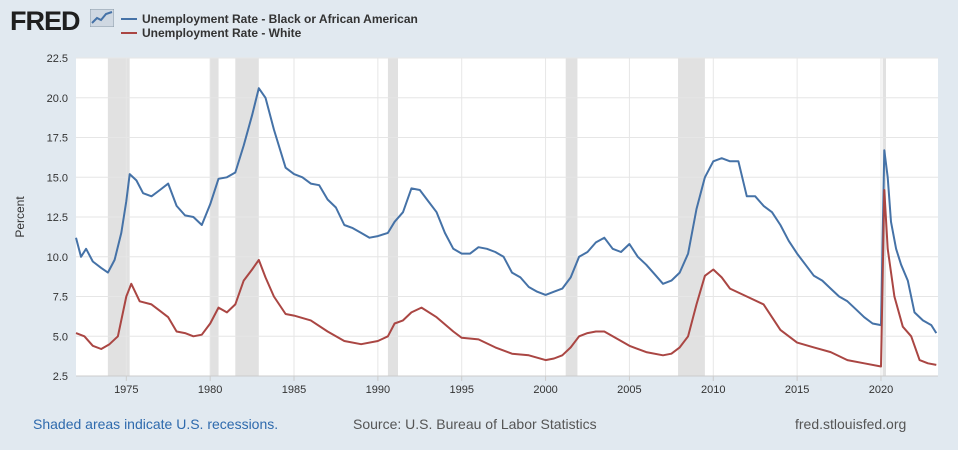 This screenshot has height=450, width=958. I want to click on y-tick-label: 12.5, so click(57, 218).